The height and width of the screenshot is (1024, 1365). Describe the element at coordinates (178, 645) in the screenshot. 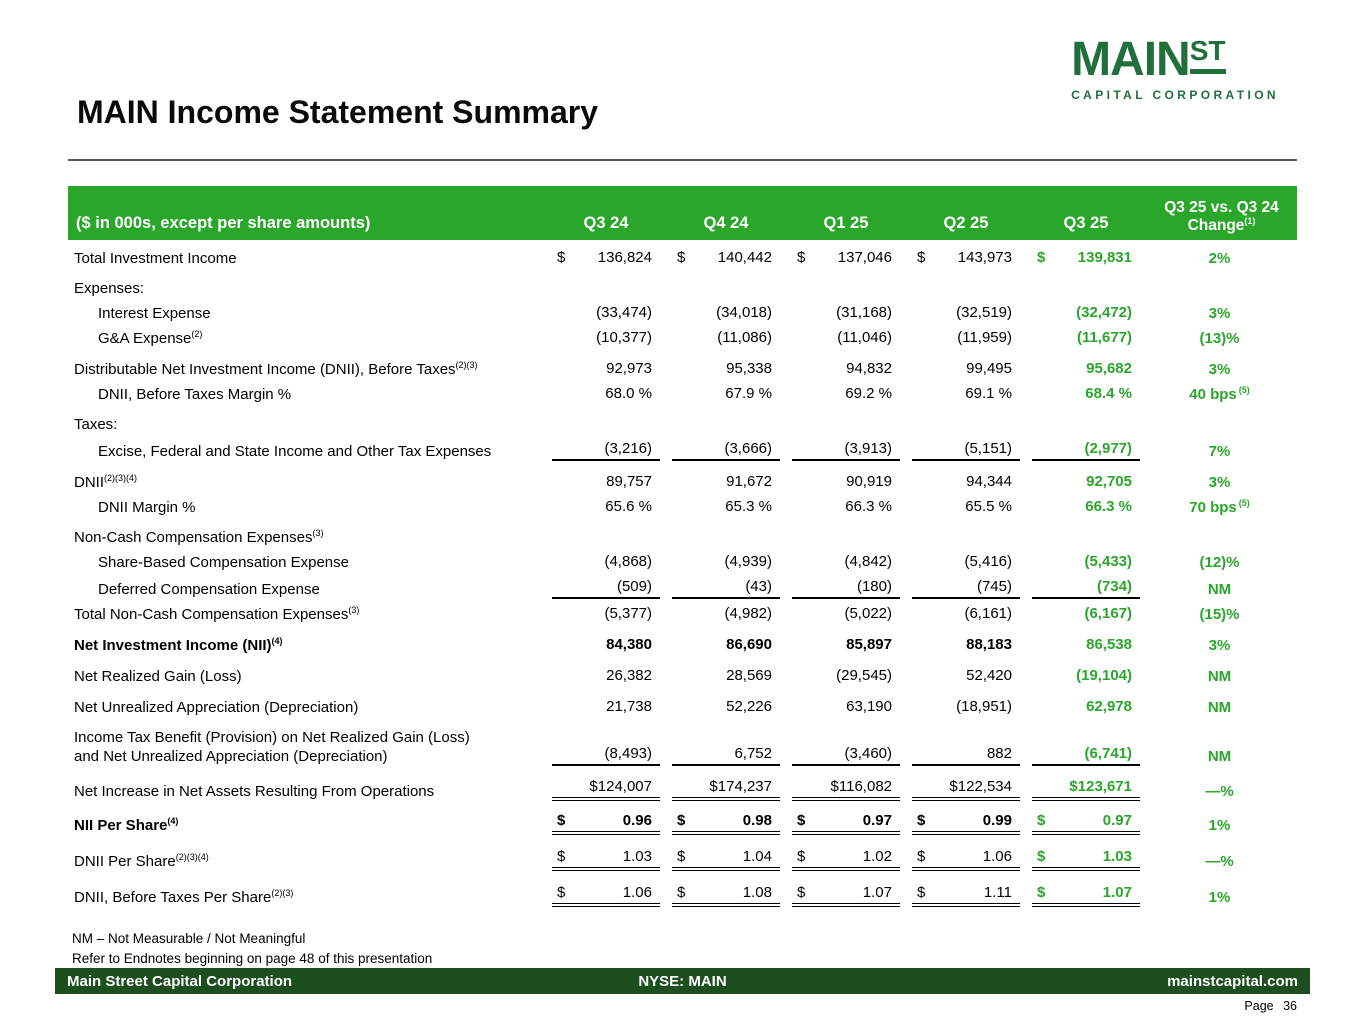

I see `row-label: Net Investment Income (NII)(4)` at that location.